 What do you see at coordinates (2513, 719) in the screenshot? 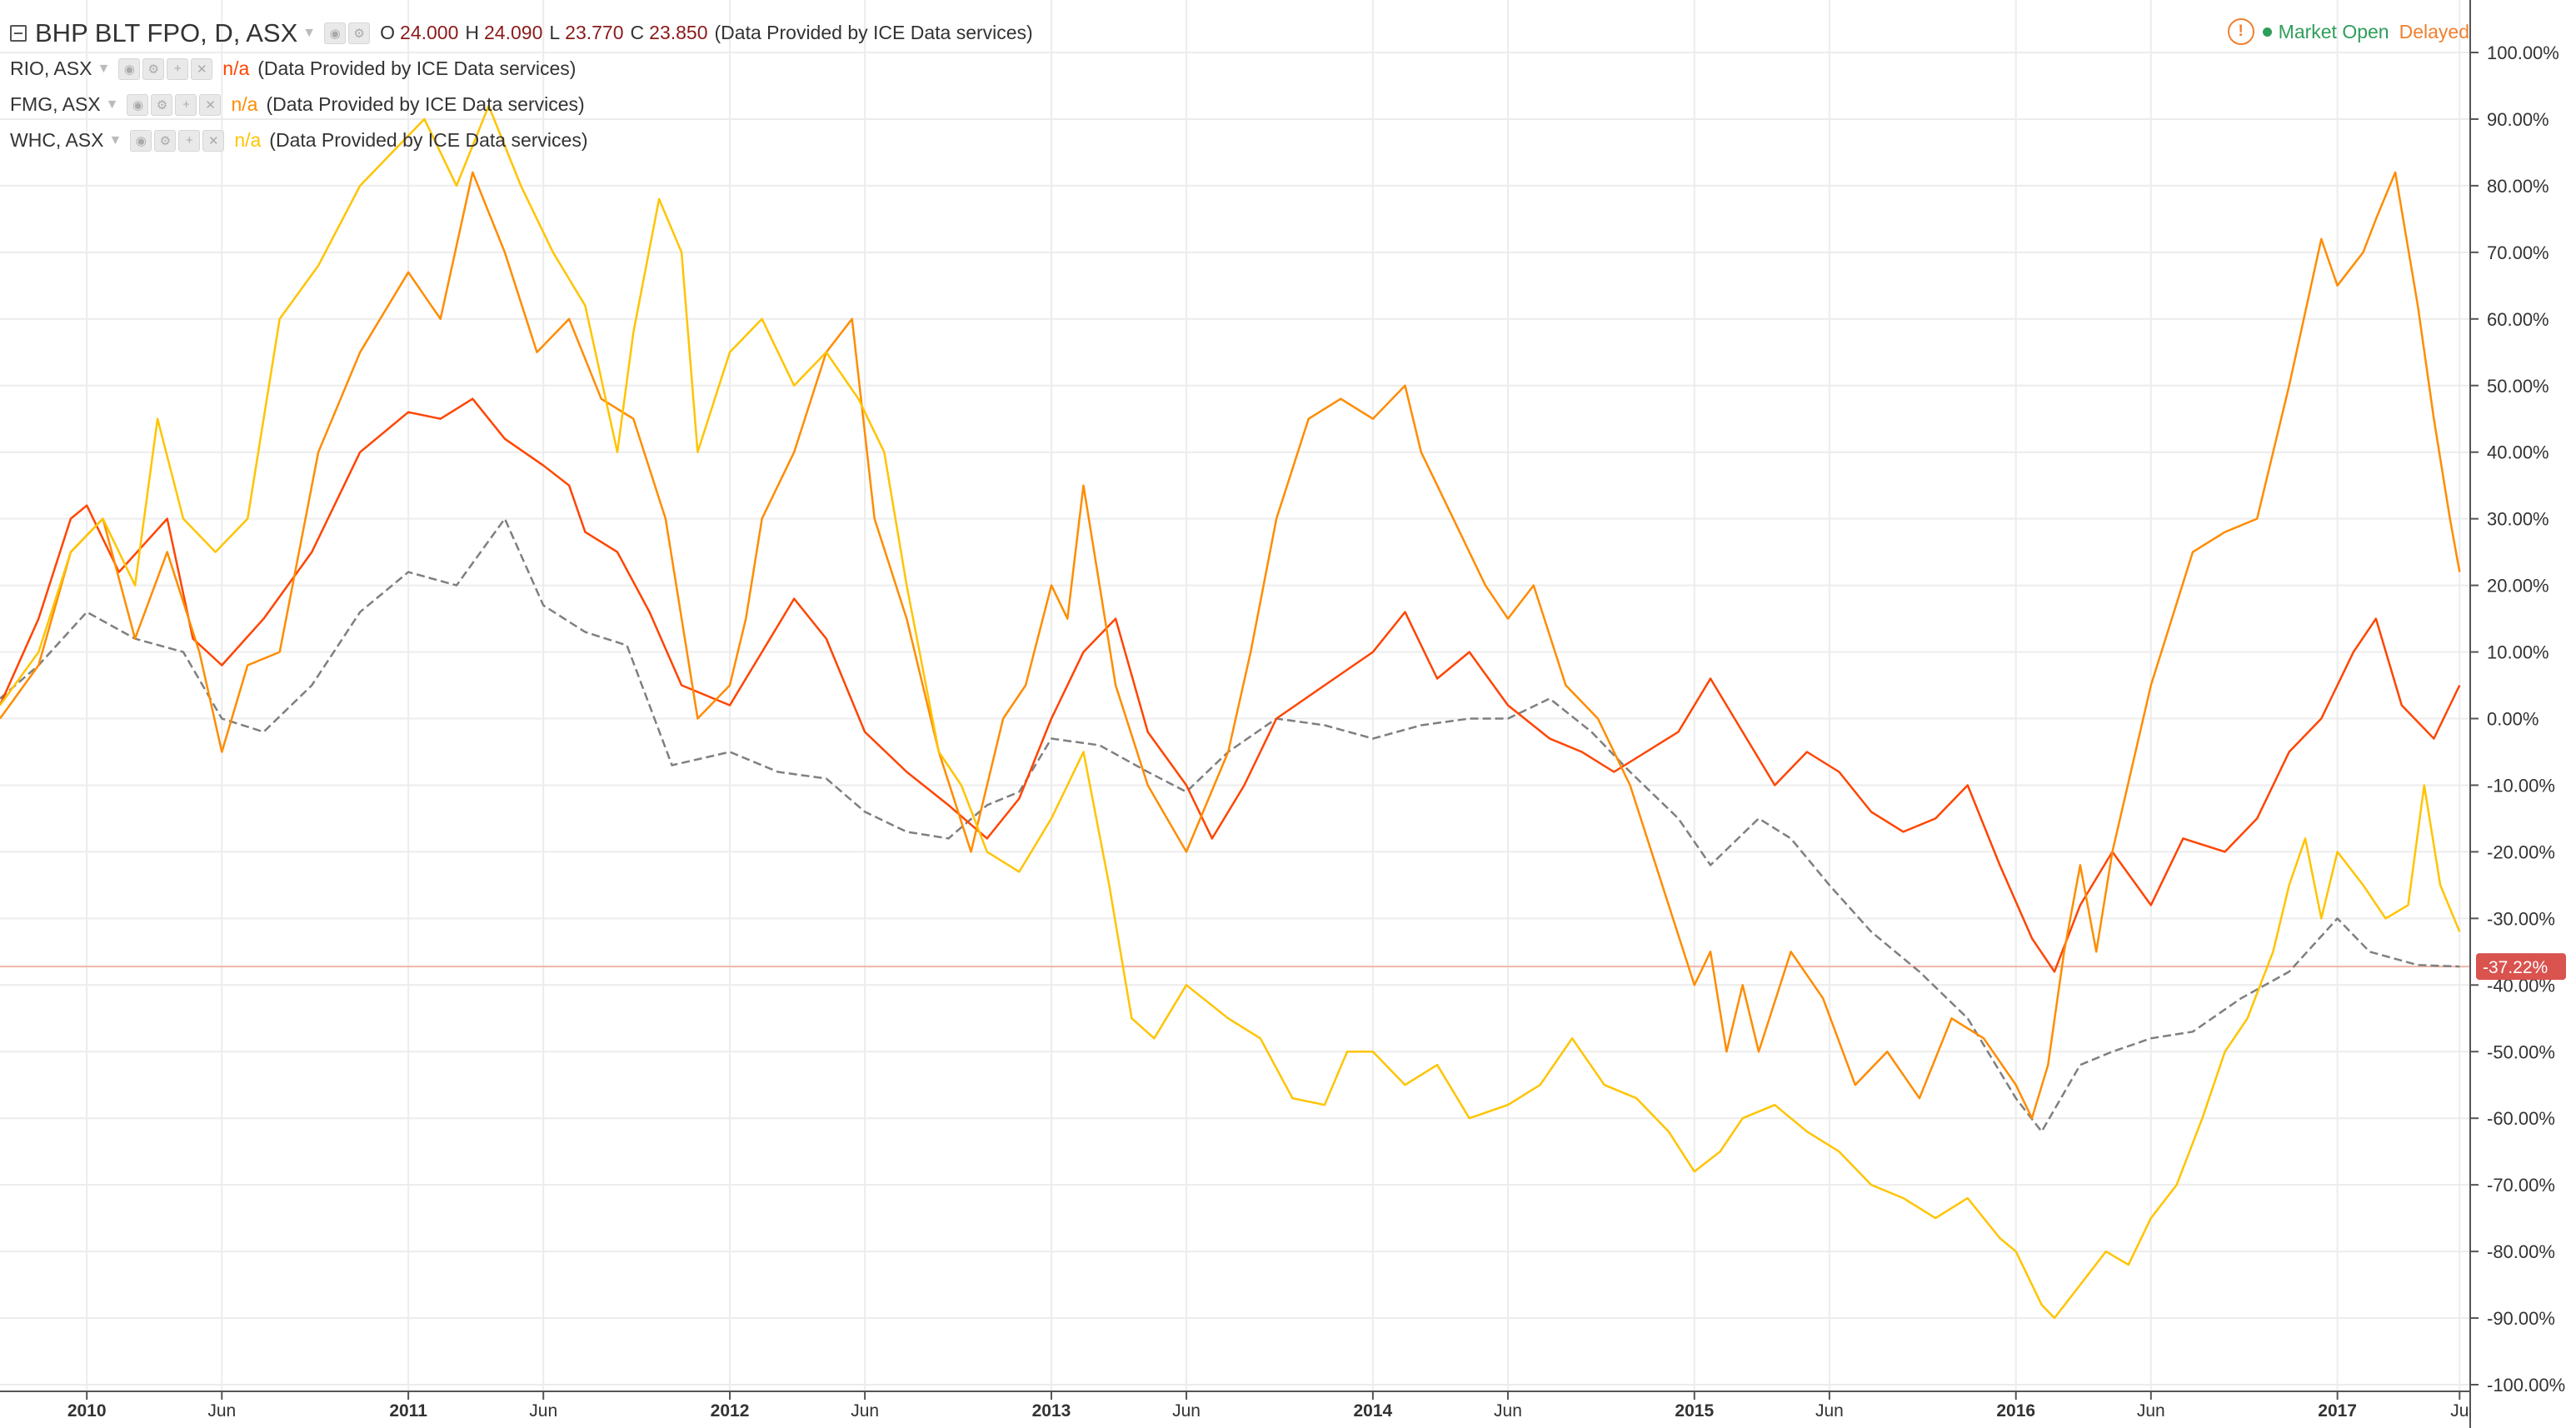
I see `y-tick-label: 0.00%` at bounding box center [2513, 719].